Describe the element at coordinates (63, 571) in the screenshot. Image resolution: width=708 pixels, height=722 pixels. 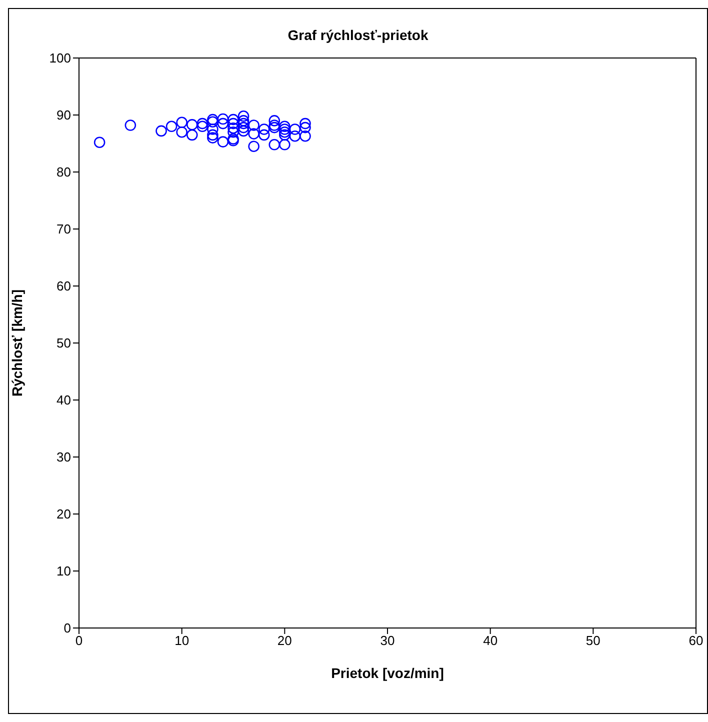
I see `y-tick-label: 10` at that location.